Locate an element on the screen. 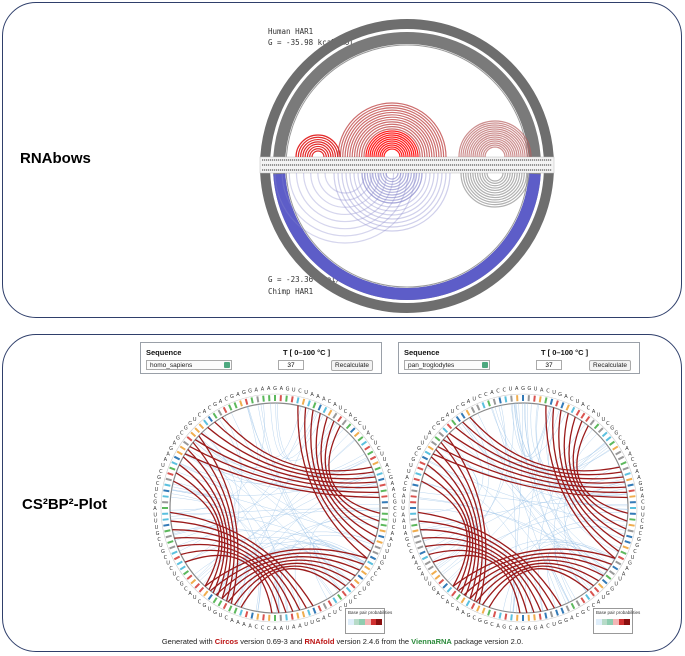 The image size is (685, 656). left-temperature-input: 37 is located at coordinates (291, 365).